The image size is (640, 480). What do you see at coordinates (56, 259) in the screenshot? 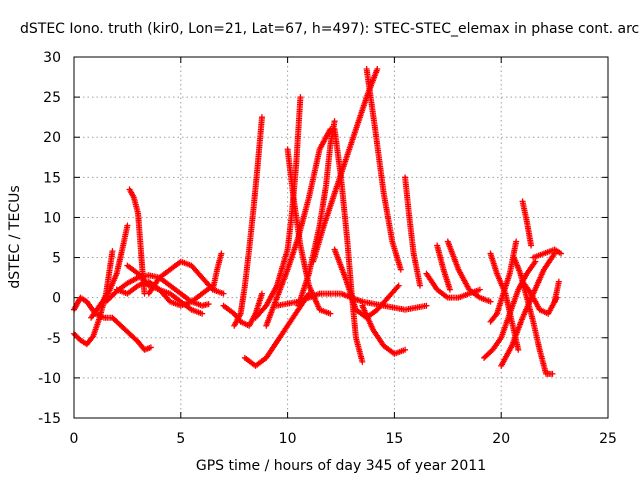
I see `y-tick-label: 5` at bounding box center [56, 259].